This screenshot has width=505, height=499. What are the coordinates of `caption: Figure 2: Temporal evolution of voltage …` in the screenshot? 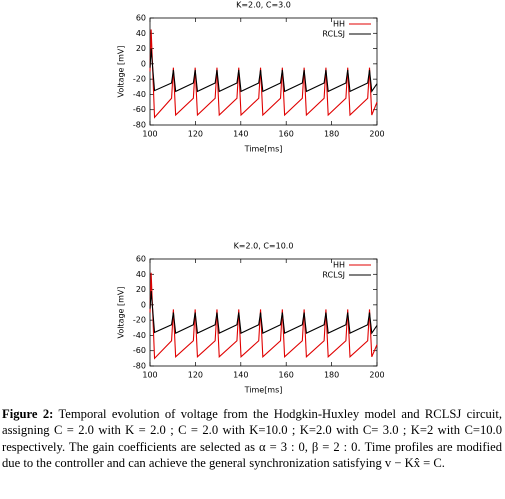 It's located at (252, 439).